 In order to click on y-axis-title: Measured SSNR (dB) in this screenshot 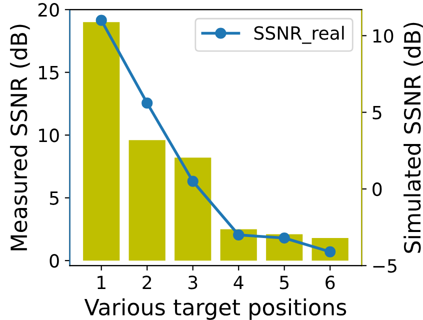, I will do `click(20, 137)`.